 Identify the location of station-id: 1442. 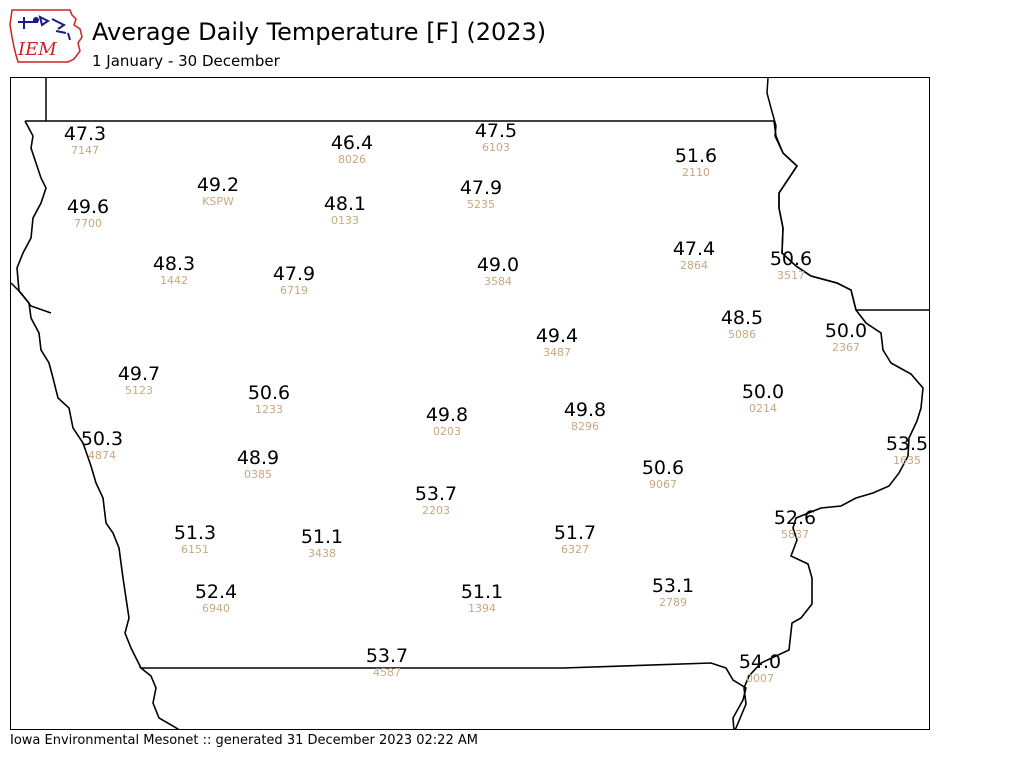
(174, 280).